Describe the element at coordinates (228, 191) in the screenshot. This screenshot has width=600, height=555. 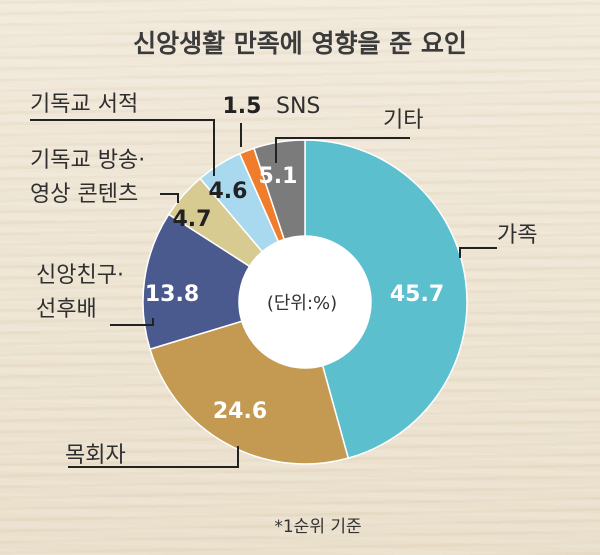
I see `value-label-5: 4.6` at that location.